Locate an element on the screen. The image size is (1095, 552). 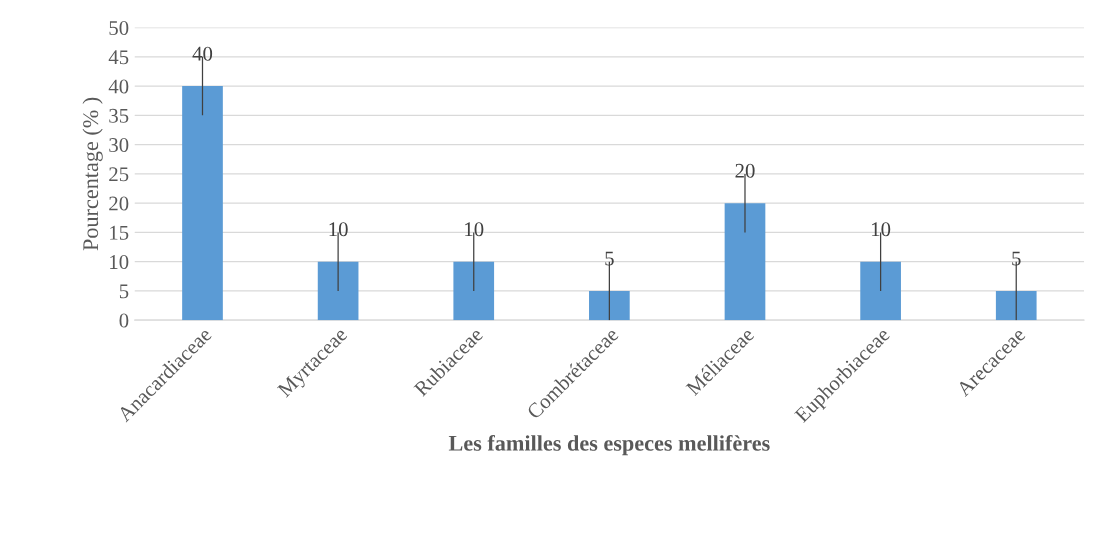
y-tick-label: 10 is located at coordinates (119, 262).